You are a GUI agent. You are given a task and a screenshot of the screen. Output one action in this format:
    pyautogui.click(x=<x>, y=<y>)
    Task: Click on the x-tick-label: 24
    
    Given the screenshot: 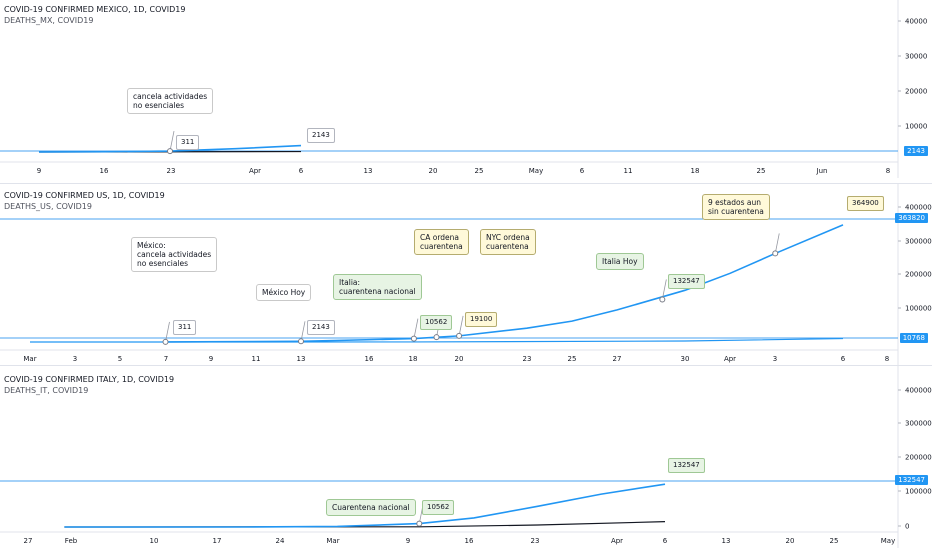 What is the action you would take?
    pyautogui.click(x=280, y=541)
    